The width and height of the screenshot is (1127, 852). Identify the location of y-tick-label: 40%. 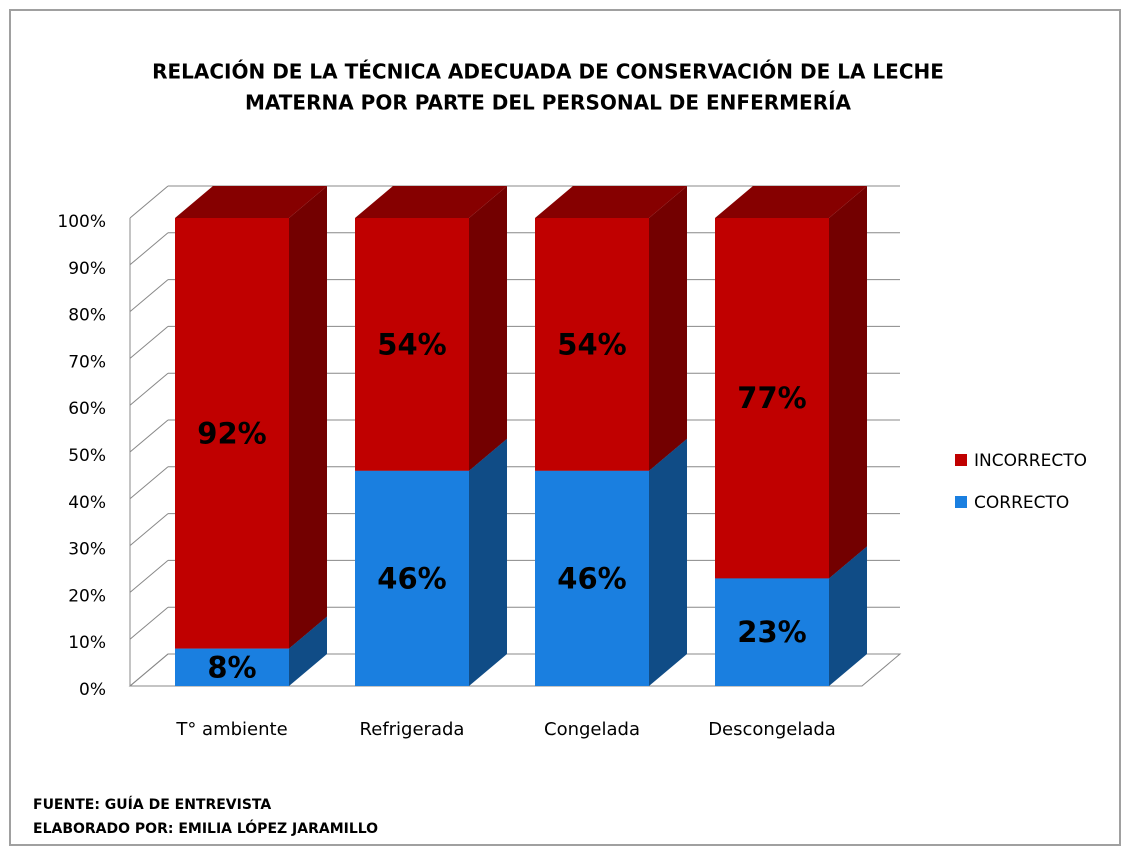
(87, 503).